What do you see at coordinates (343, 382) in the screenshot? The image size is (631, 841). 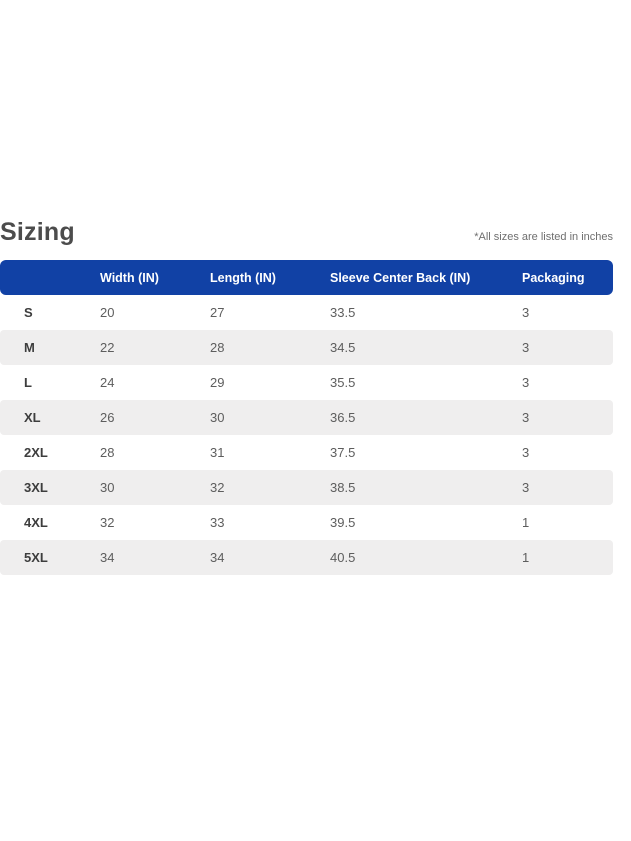 I see `sleeve-value-cell: 35.5` at bounding box center [343, 382].